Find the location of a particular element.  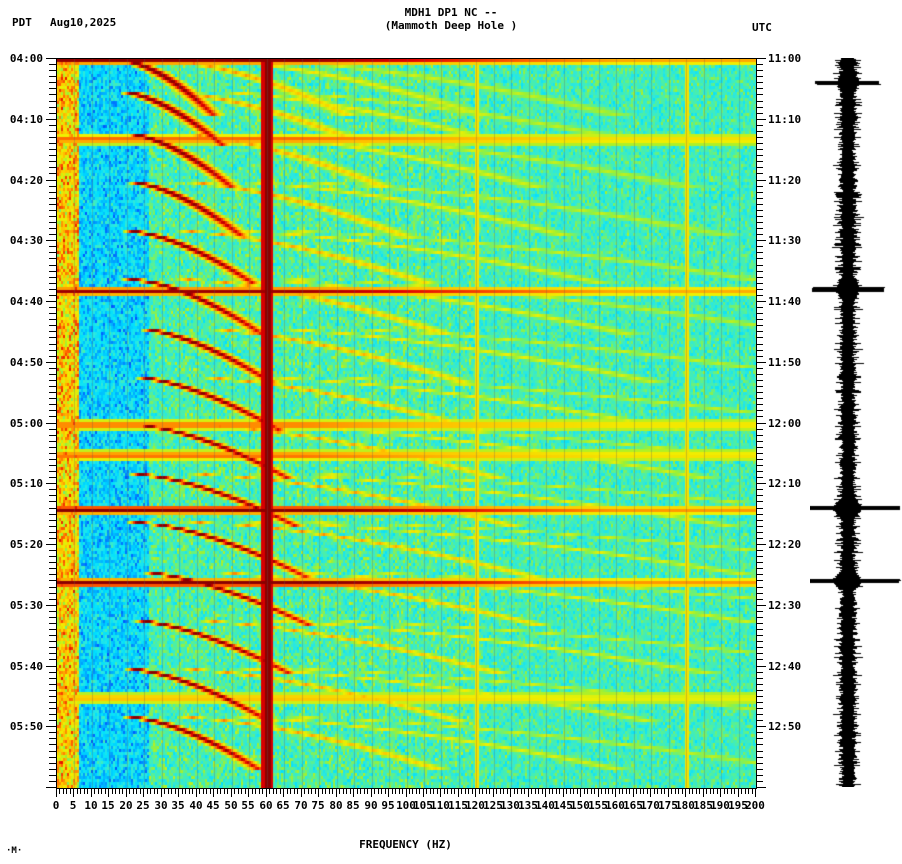

frequency-label: 15 is located at coordinates (108, 805).